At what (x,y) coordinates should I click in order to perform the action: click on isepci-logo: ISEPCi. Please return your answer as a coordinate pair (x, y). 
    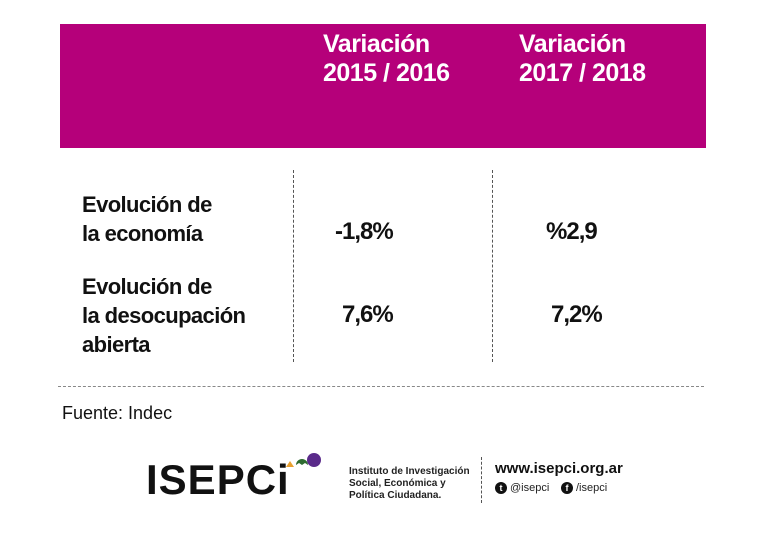
    Looking at the image, I should click on (218, 479).